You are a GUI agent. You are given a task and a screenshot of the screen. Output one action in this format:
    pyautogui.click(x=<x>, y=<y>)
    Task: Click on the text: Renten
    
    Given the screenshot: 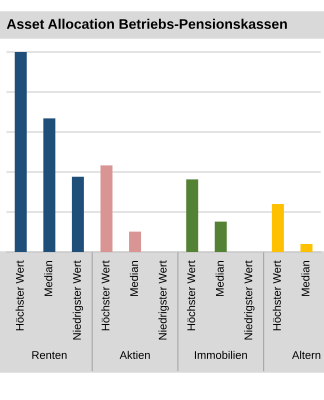 What is the action you would take?
    pyautogui.click(x=49, y=355)
    